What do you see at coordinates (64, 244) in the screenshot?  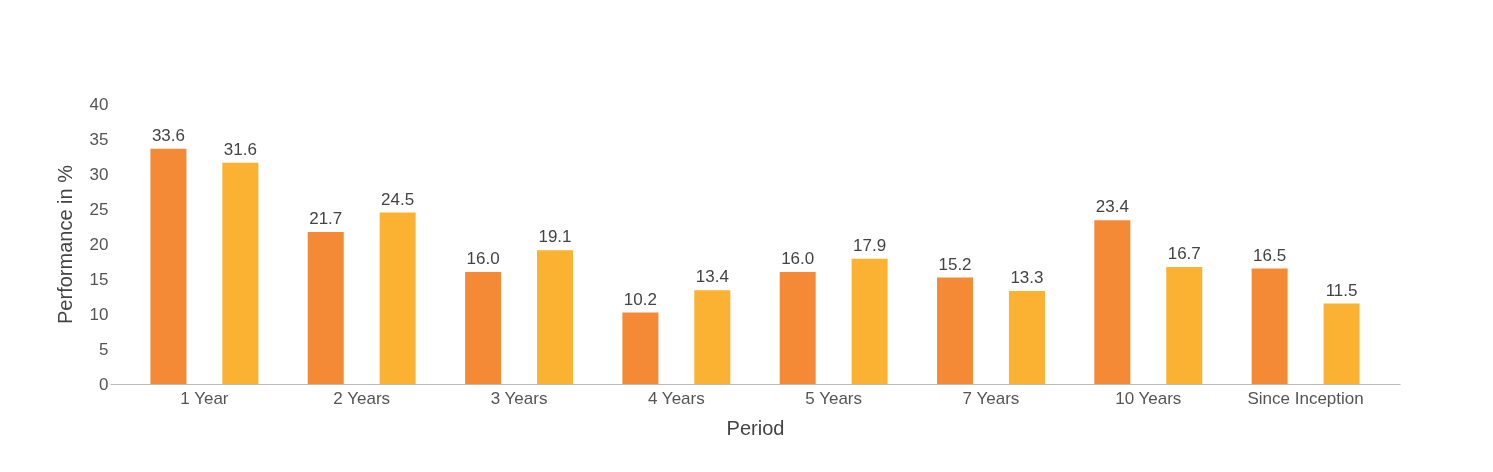 I see `y-axis-title: Performance in %` at bounding box center [64, 244].